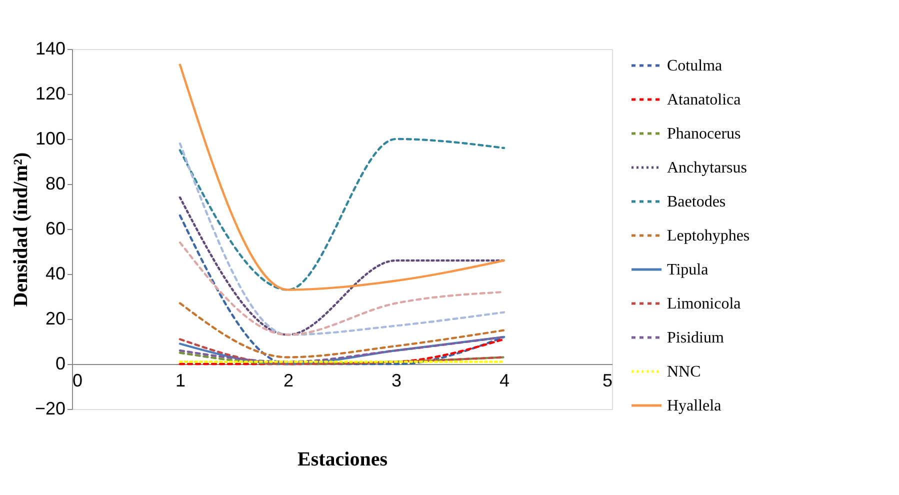  Describe the element at coordinates (696, 202) in the screenshot. I see `legend-label: Baetodes` at that location.